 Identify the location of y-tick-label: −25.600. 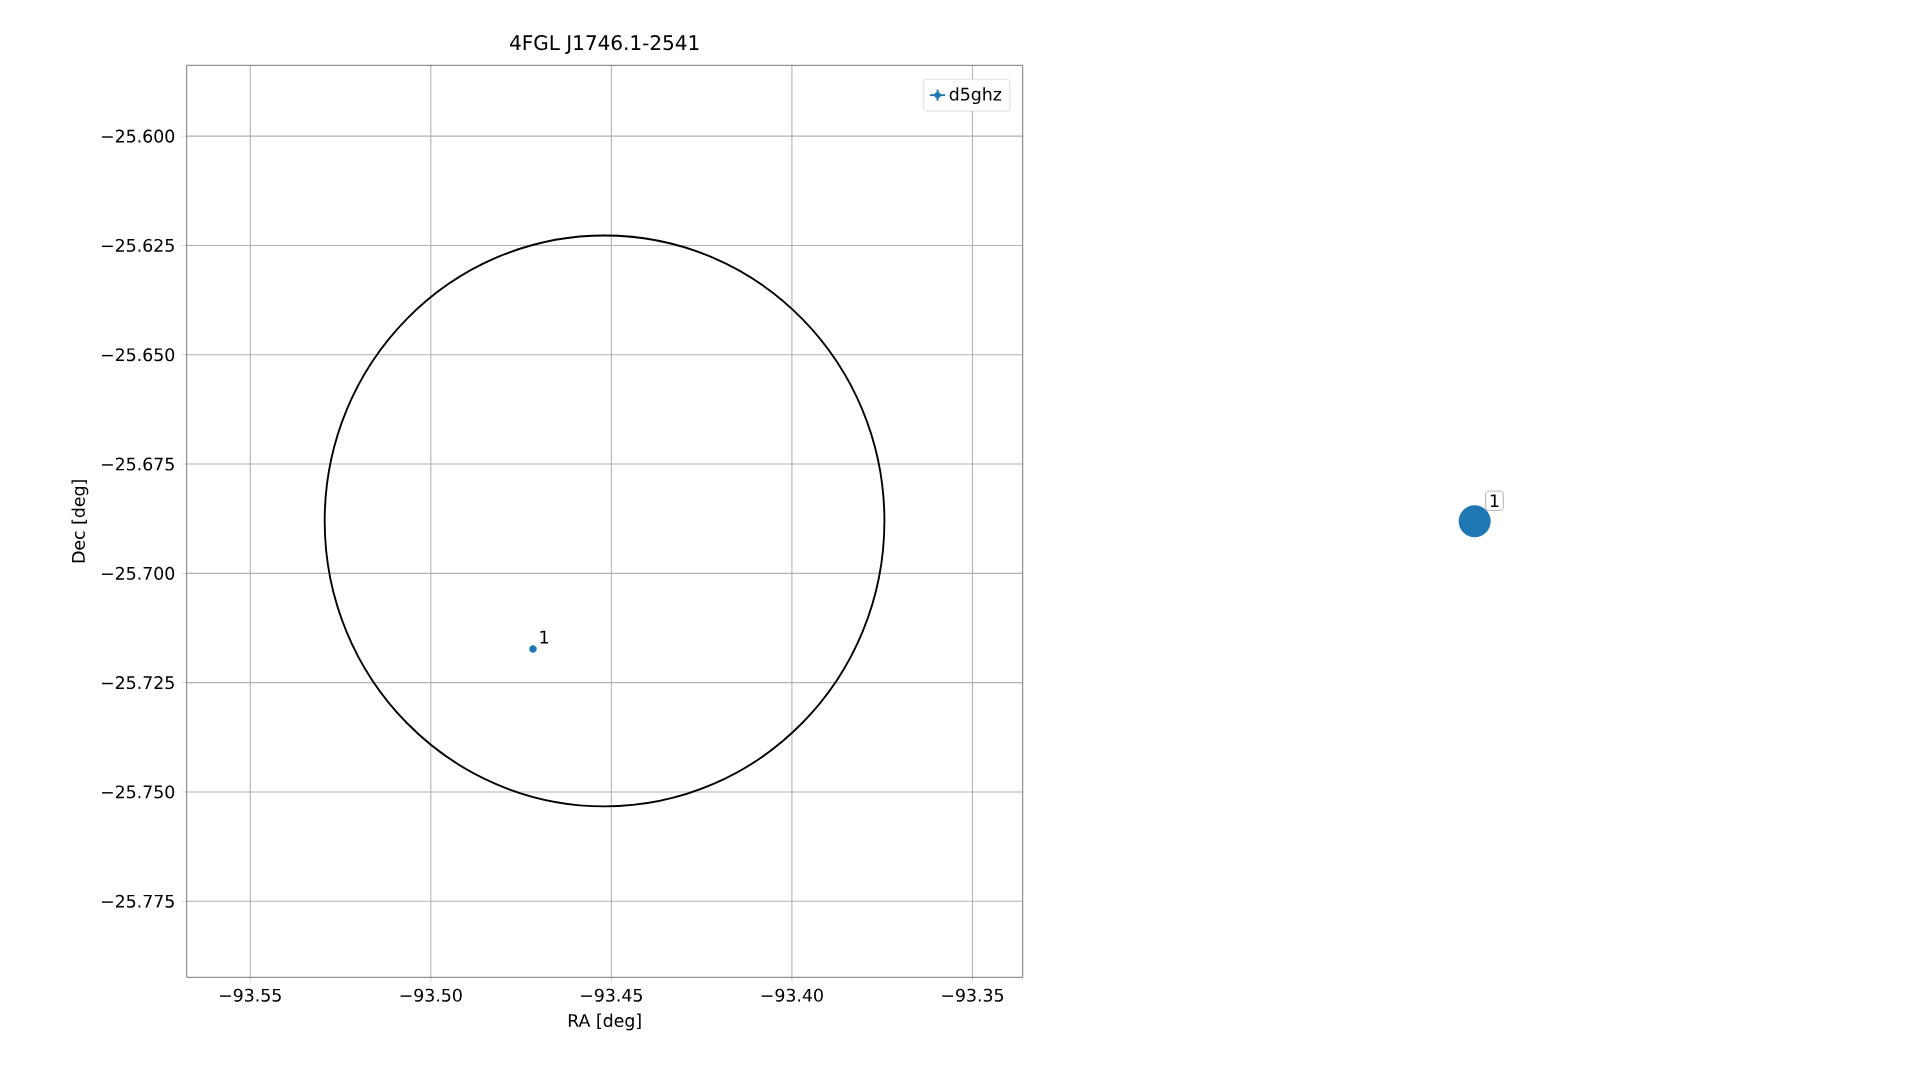
(138, 136).